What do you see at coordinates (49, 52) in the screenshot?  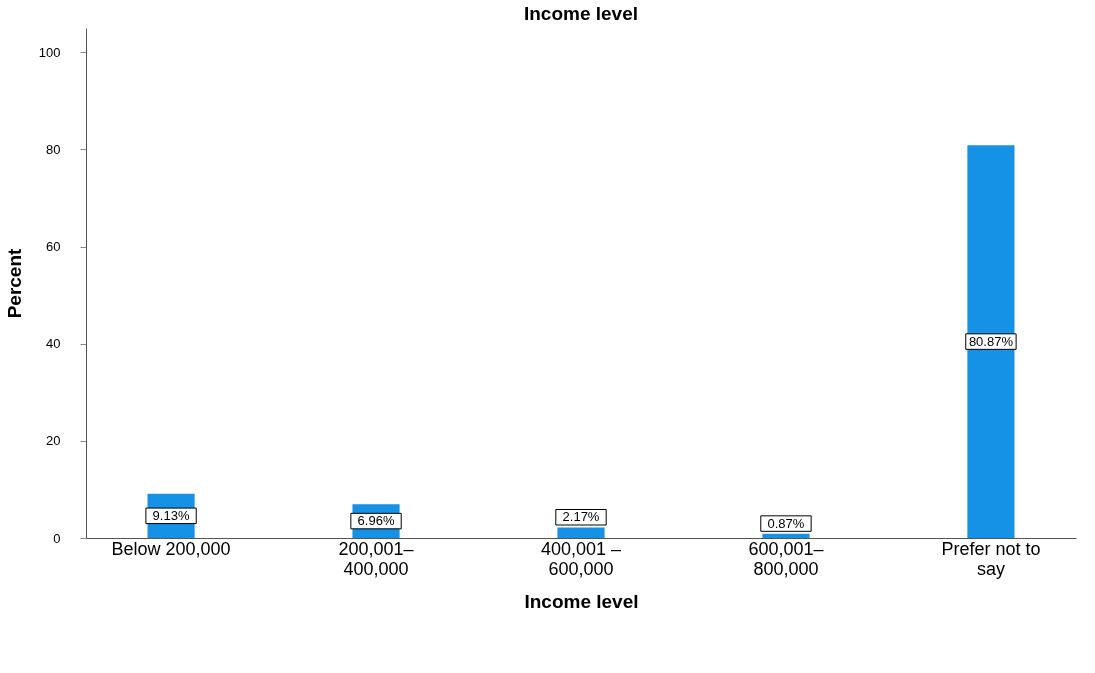 I see `y-tick-label: 100` at bounding box center [49, 52].